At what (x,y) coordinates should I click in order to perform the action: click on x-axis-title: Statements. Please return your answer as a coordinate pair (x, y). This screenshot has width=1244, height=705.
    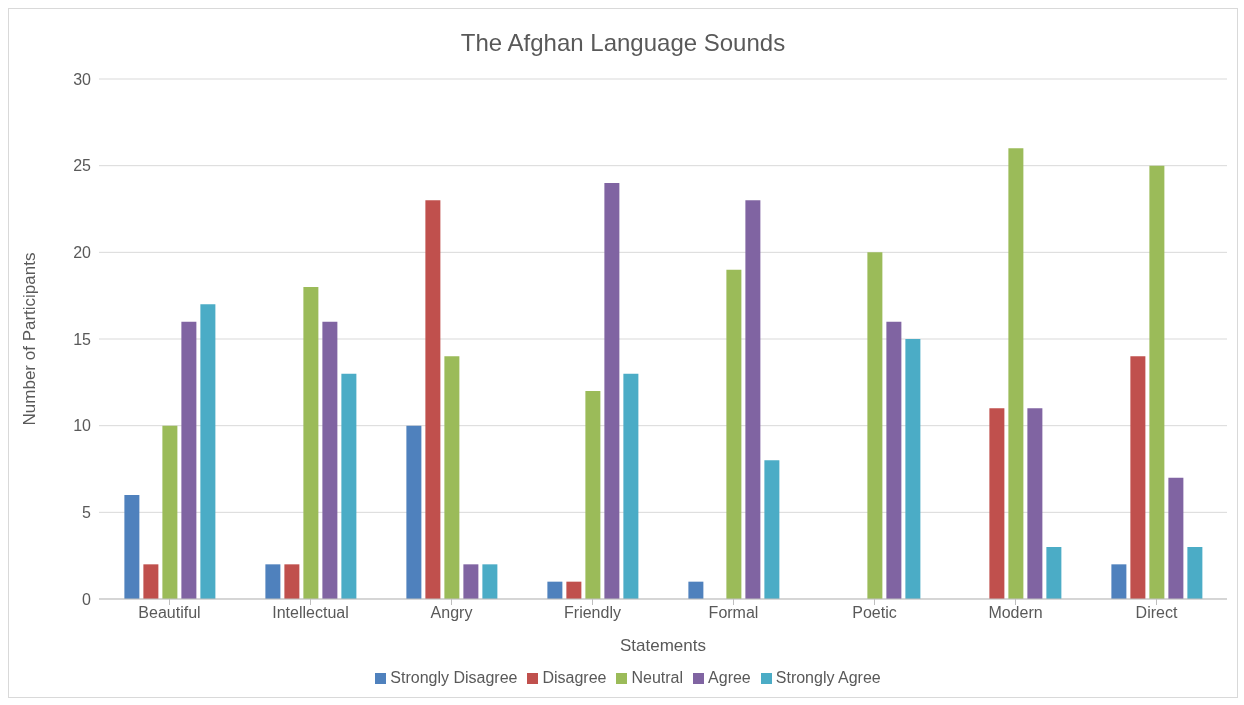
    Looking at the image, I should click on (663, 645).